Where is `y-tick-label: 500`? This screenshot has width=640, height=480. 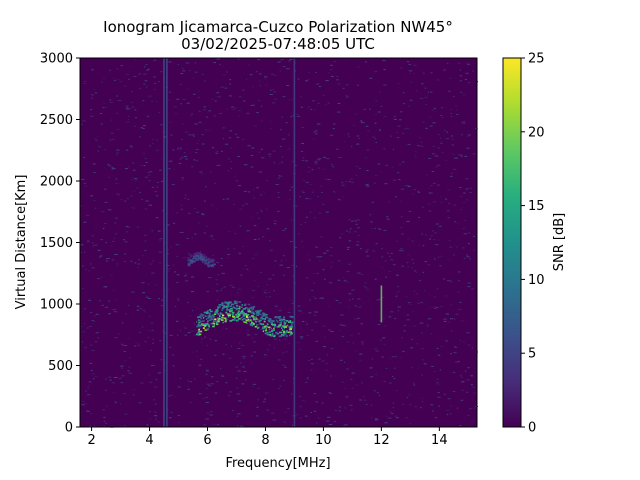 y-tick-label: 500 is located at coordinates (60, 366).